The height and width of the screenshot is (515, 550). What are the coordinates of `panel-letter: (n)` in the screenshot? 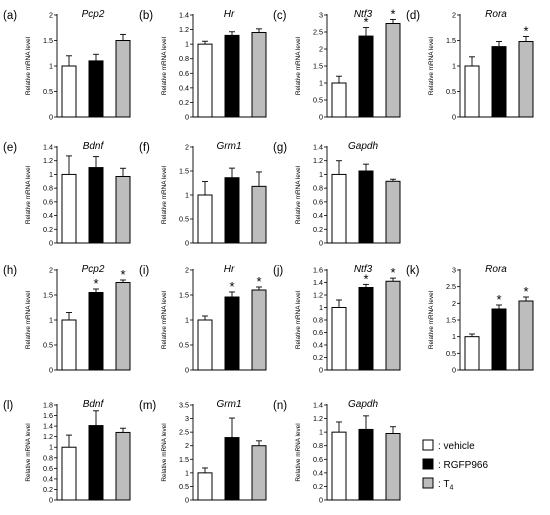 It's located at (280, 406).